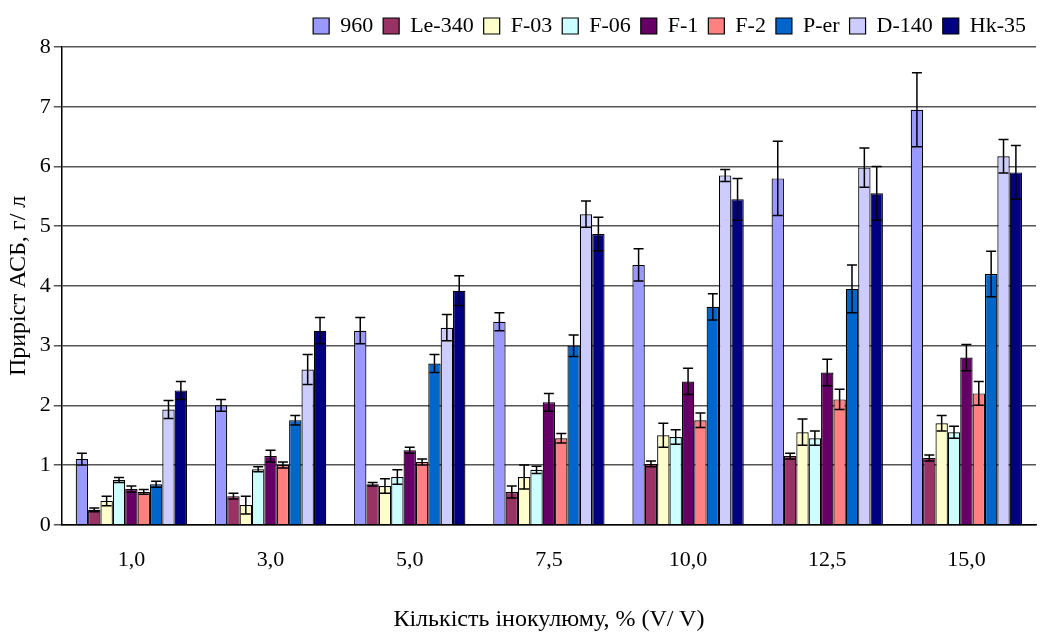 The height and width of the screenshot is (638, 1051). What do you see at coordinates (45, 165) in the screenshot?
I see `y-tick-label: 6` at bounding box center [45, 165].